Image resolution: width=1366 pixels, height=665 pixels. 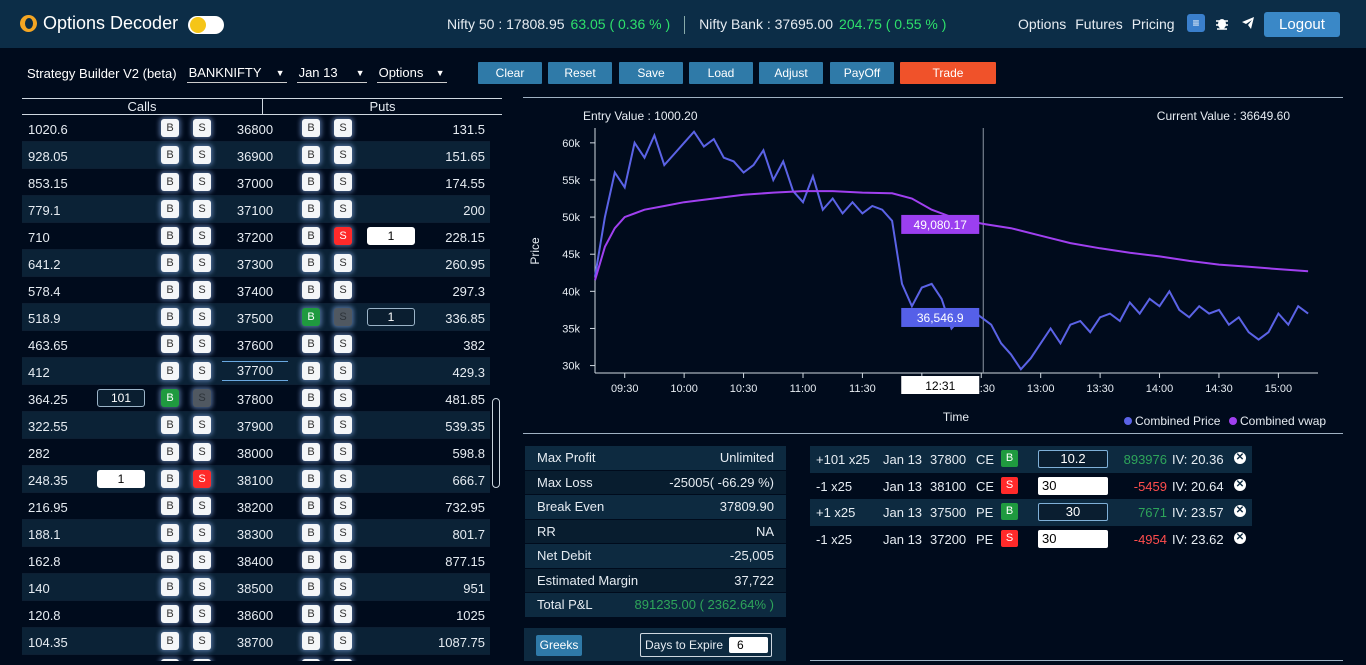 What do you see at coordinates (465, 156) in the screenshot?
I see `put-price: 151.65` at bounding box center [465, 156].